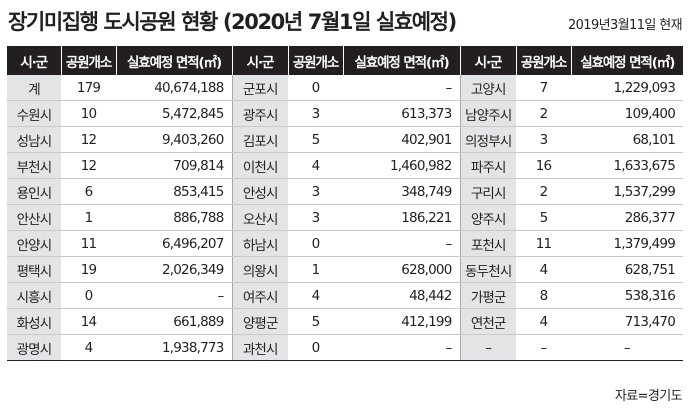 This screenshot has width=690, height=409. I want to click on reference-date: 2019년3월11일 현재, so click(625, 25).